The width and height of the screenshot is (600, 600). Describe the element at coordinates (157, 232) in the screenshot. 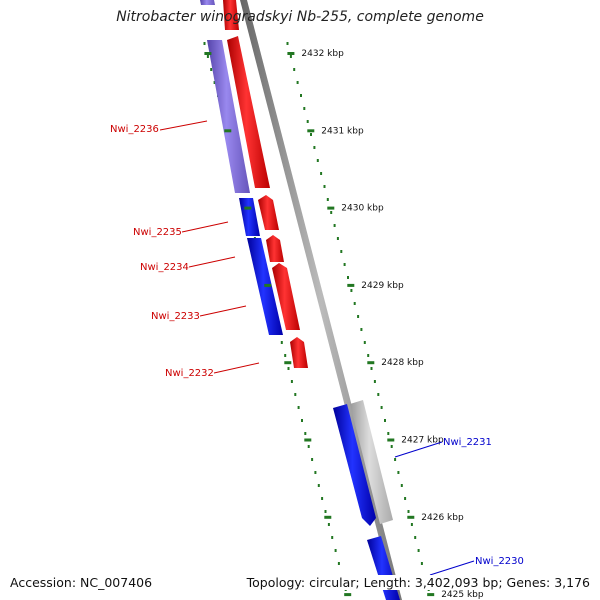

I see `gene-label-nwi-2235: Nwi_2235` at that location.